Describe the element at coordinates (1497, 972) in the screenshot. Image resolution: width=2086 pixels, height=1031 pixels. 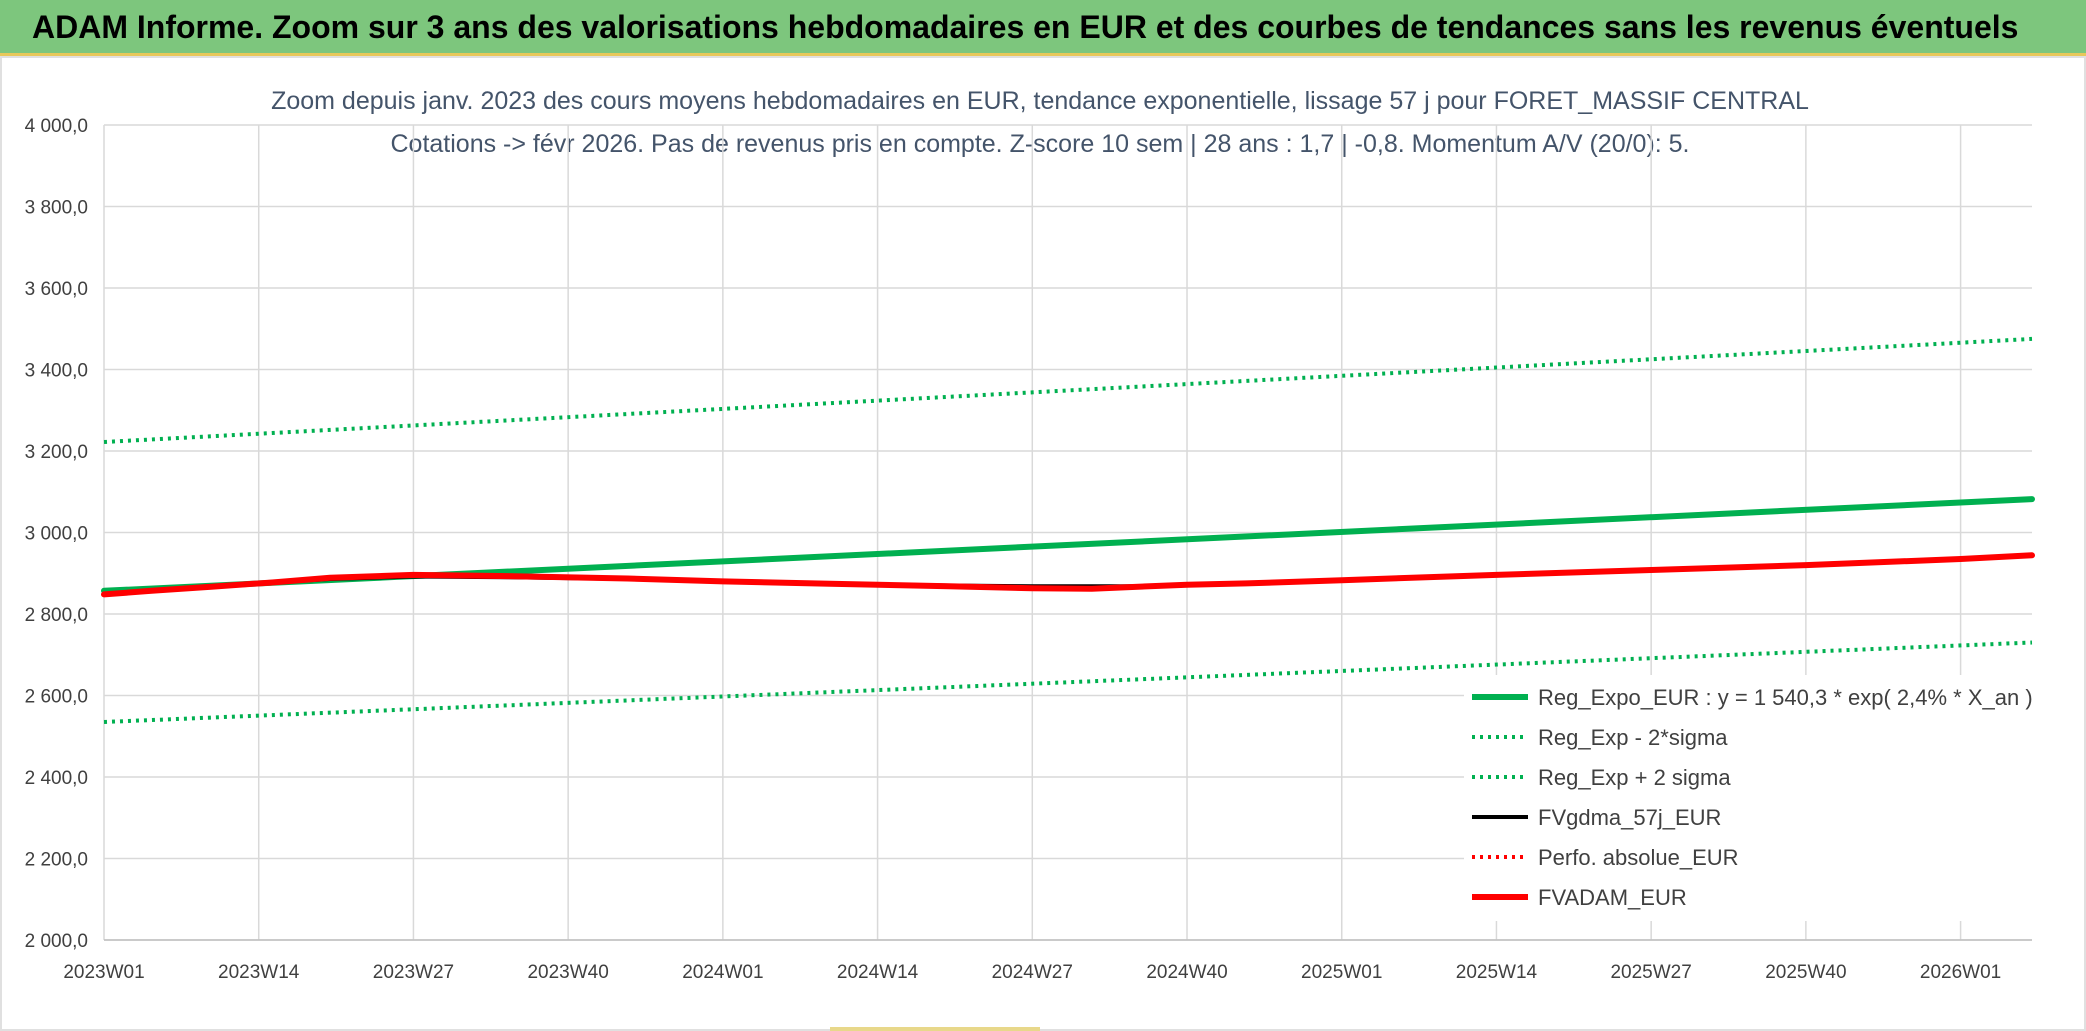
I see `x-tick-label: 2025W14` at that location.